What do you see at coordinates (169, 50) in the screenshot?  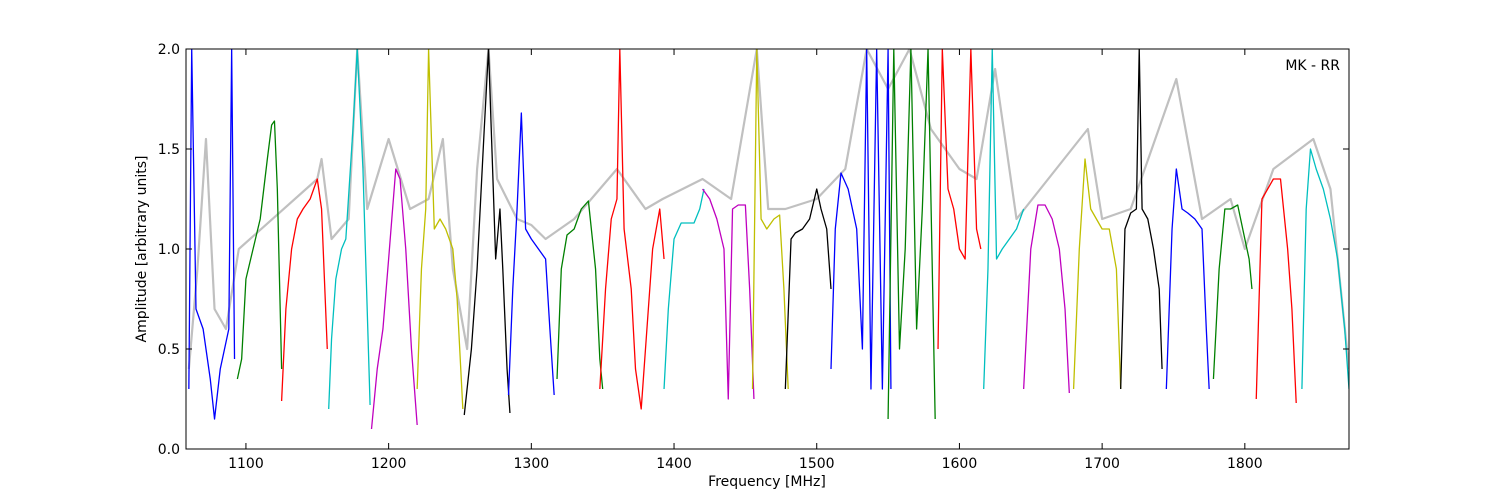 I see `y-tick-label: 2.0` at bounding box center [169, 50].